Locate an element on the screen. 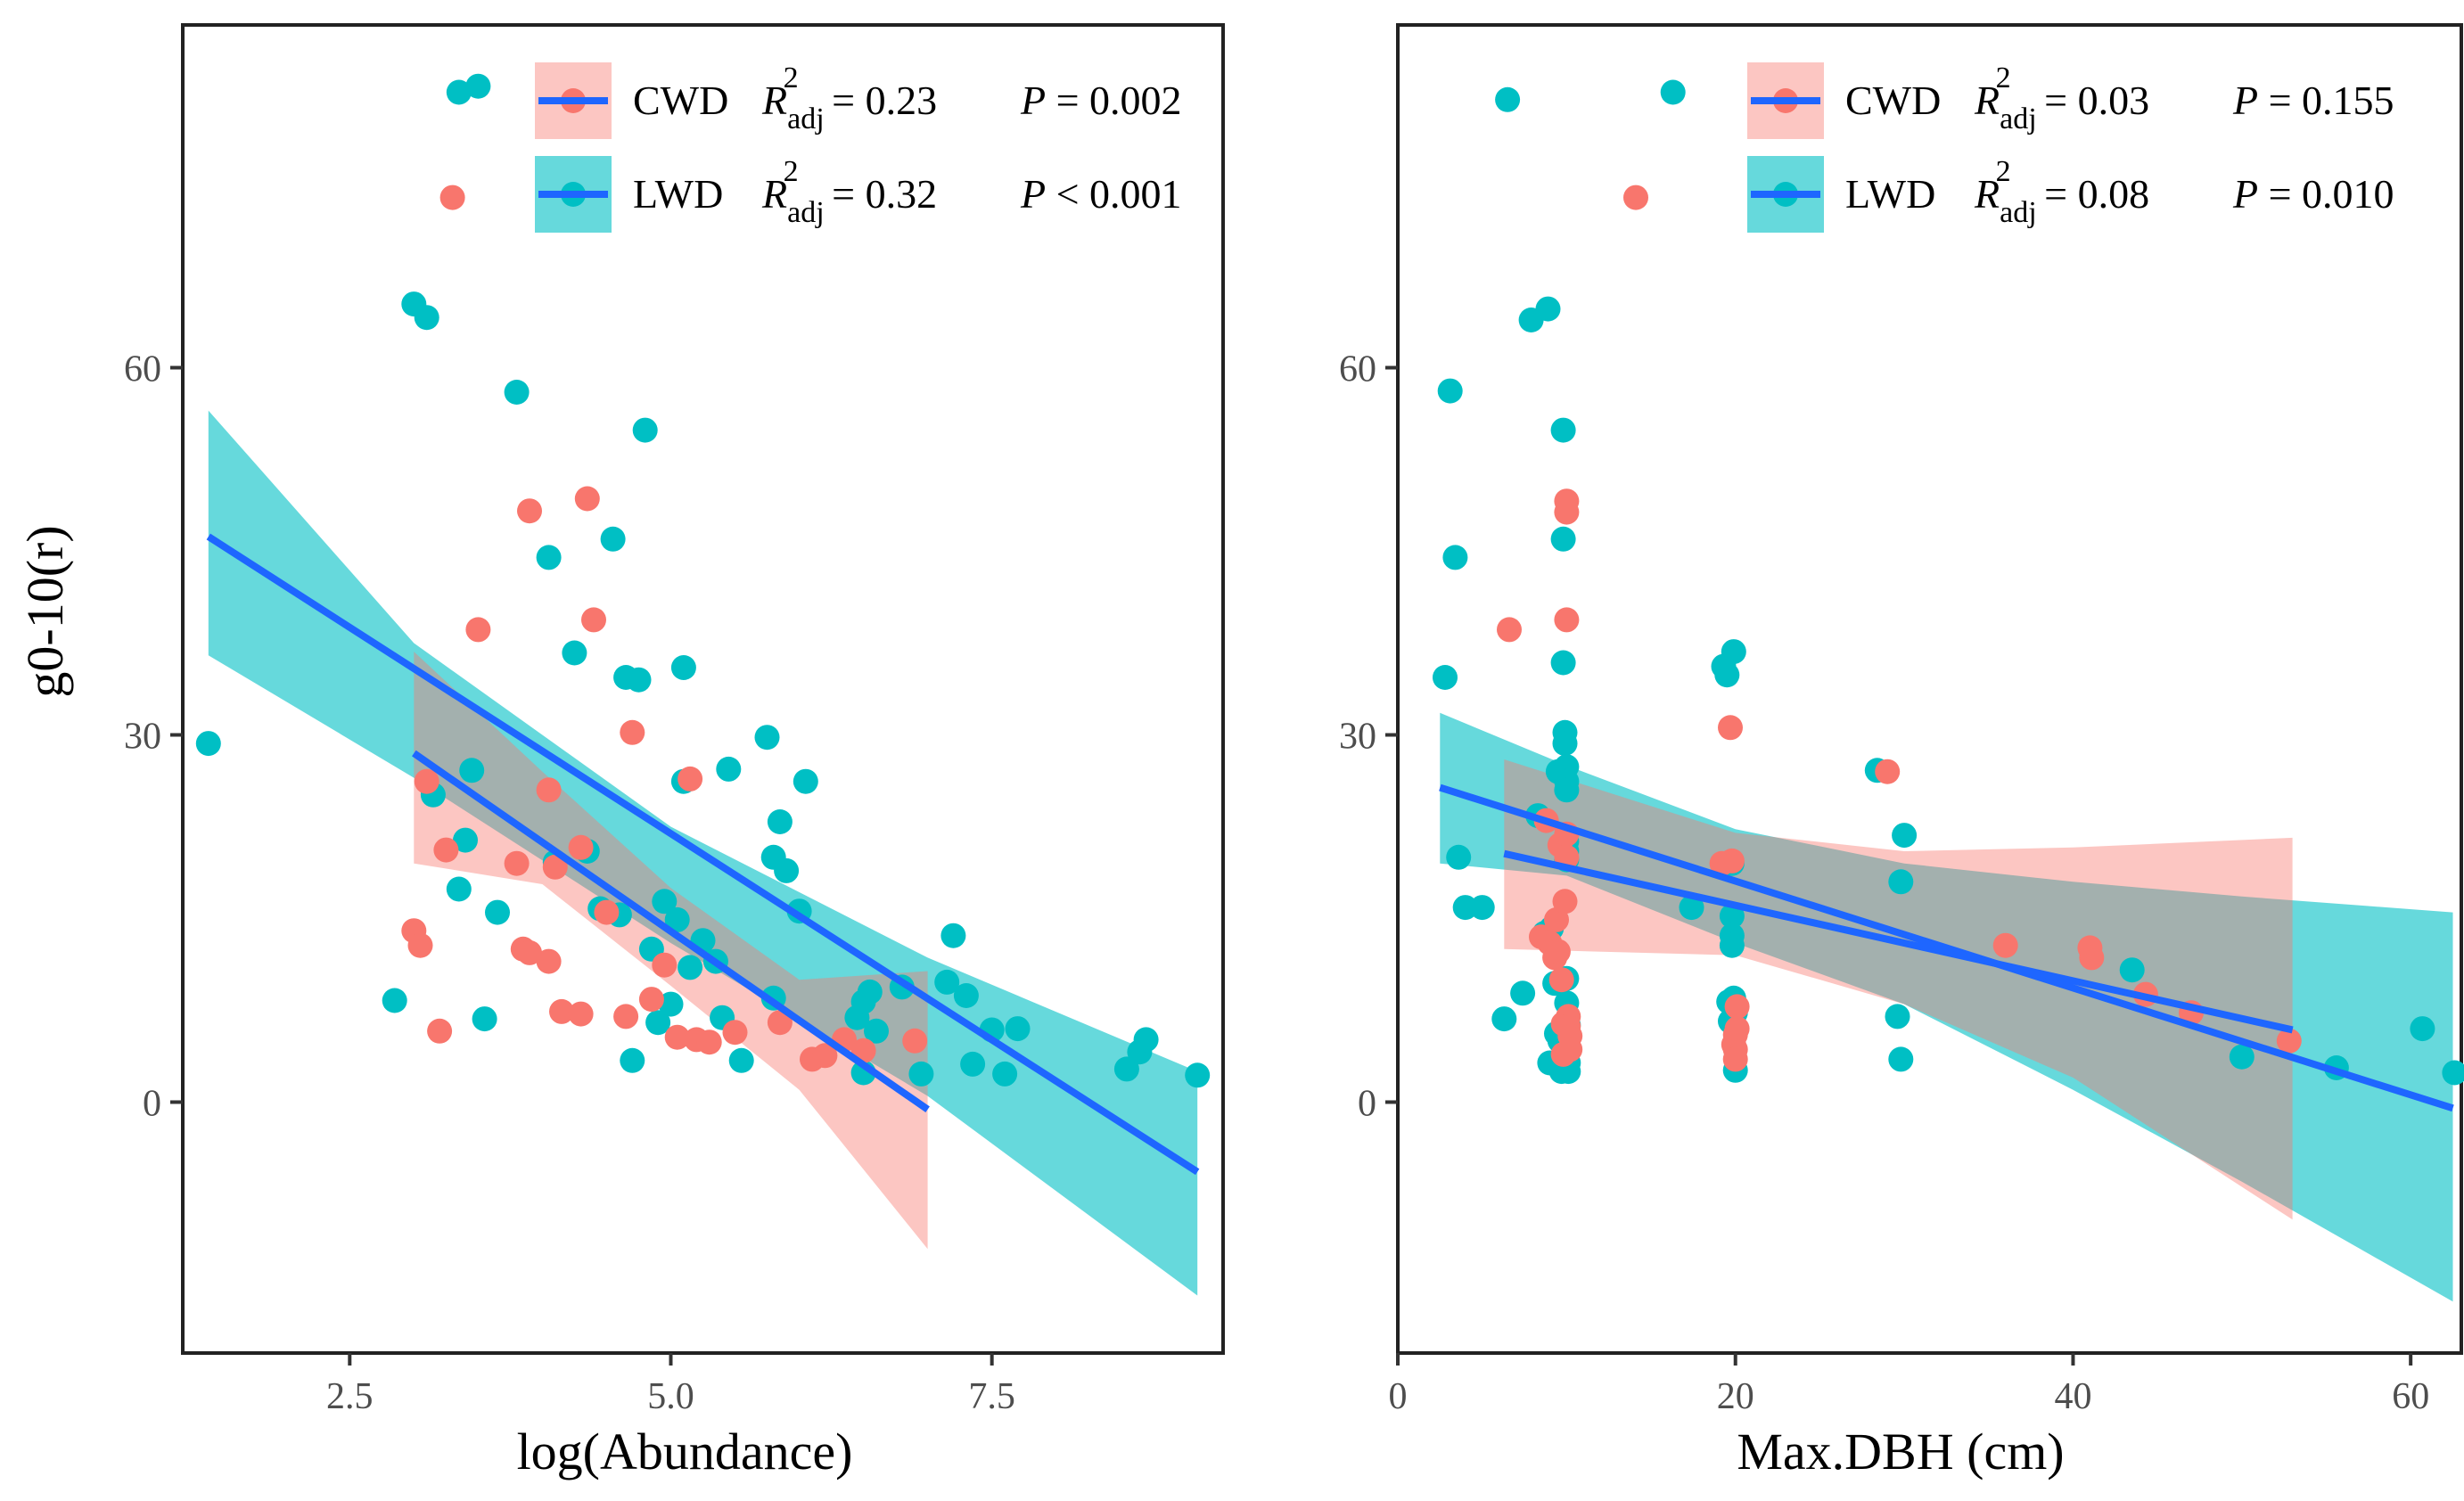 The width and height of the screenshot is (2464, 1501). y-tick-label: 0 is located at coordinates (1367, 1103).